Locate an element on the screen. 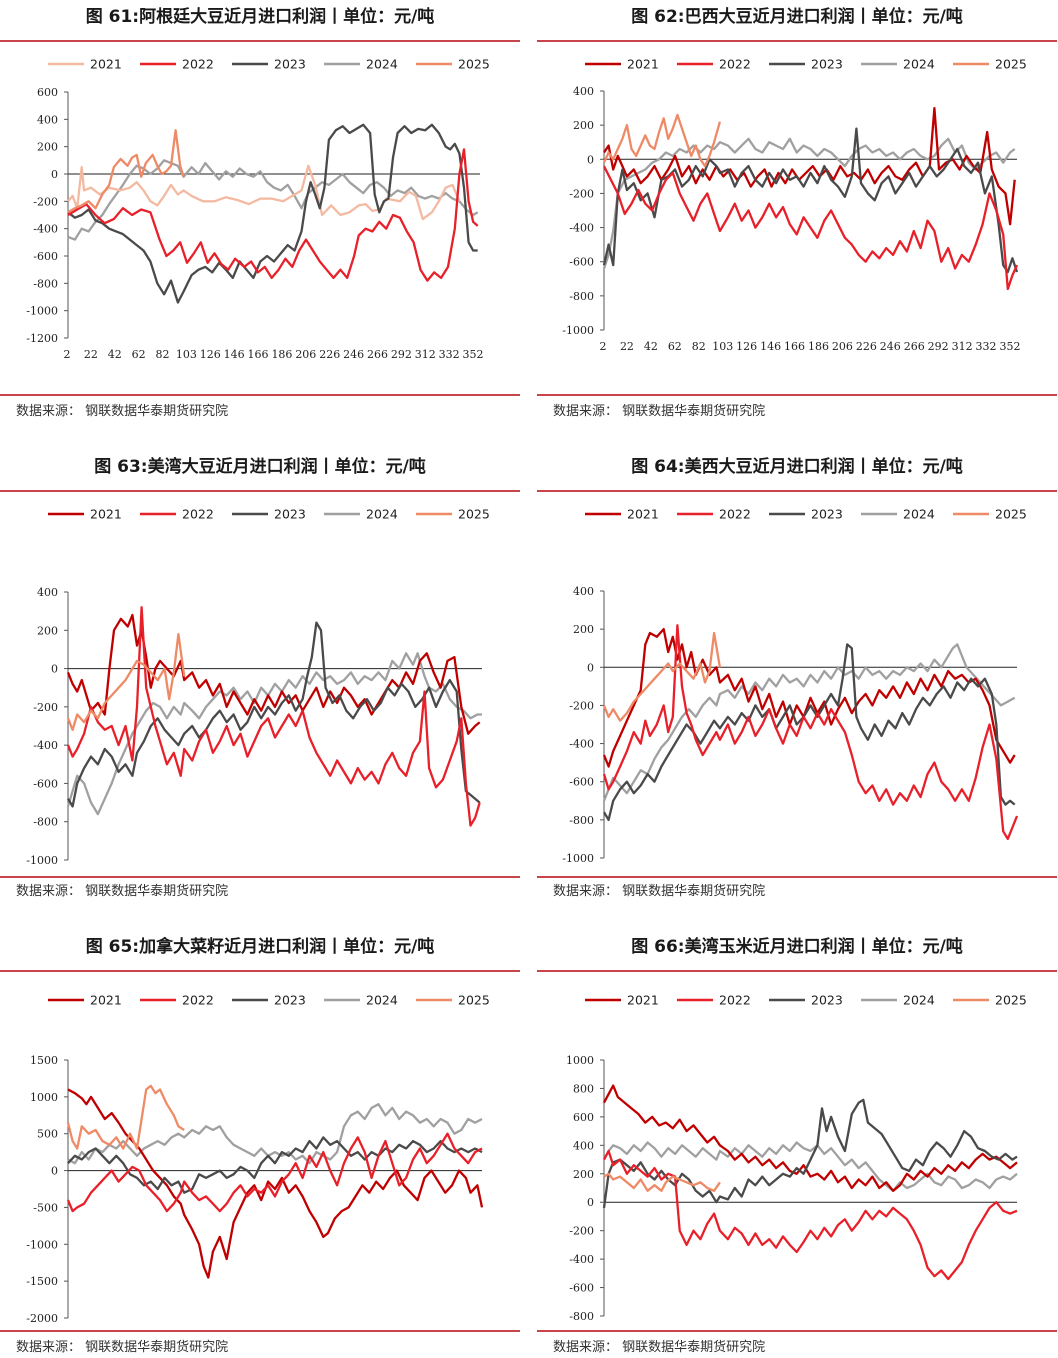  chart-title-1: 图 61:阿根廷大豆近月进口利润丨单位：元/吨 is located at coordinates (260, 17).